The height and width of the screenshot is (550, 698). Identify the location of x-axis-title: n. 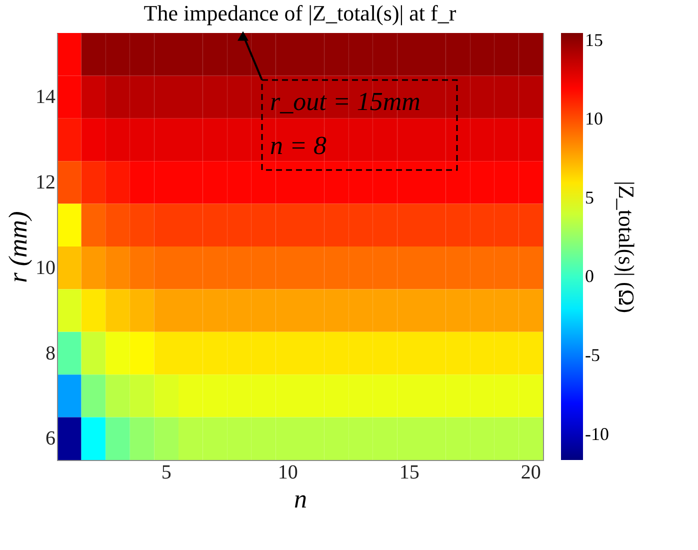
(300, 499).